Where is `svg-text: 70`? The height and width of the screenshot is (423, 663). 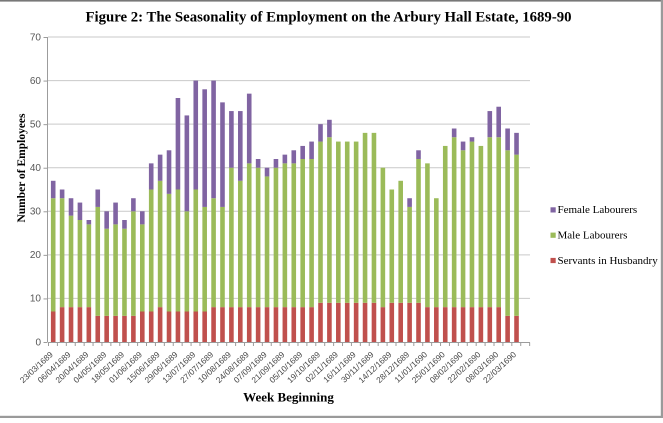 svg-text: 70 is located at coordinates (36, 37).